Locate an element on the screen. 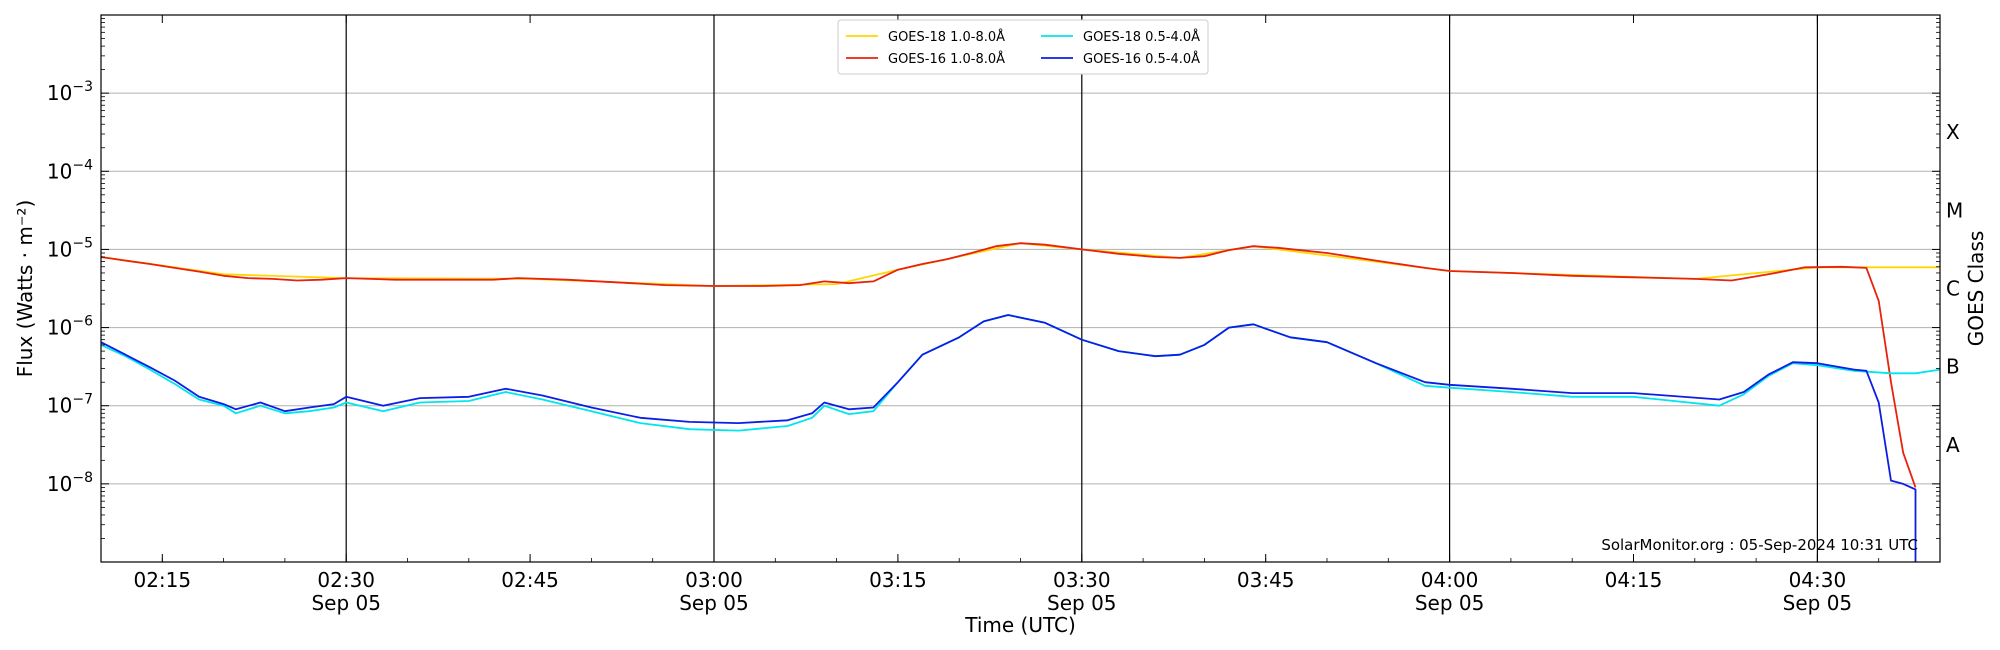 The image size is (2000, 650). goes-class-label: B is located at coordinates (1953, 367).